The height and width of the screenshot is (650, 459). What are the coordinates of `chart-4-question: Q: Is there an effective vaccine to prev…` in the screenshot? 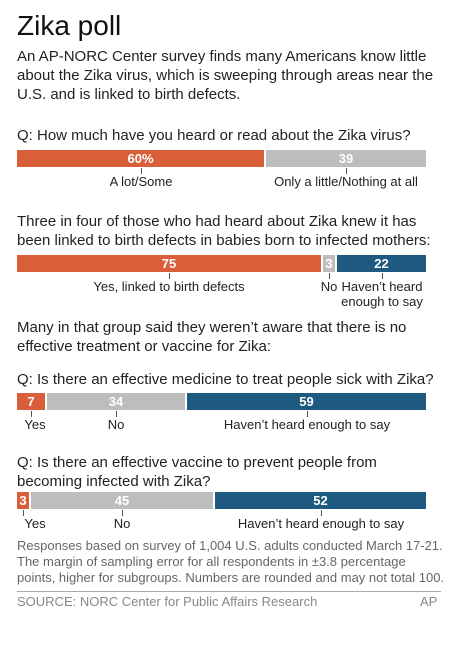 It's located at (197, 472).